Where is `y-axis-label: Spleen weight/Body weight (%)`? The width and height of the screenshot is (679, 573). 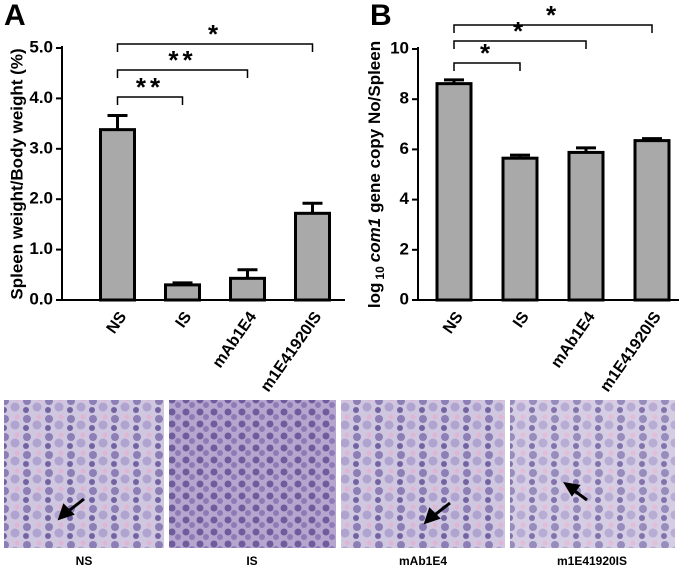
y-axis-label: Spleen weight/Body weight (%) is located at coordinates (16, 173).